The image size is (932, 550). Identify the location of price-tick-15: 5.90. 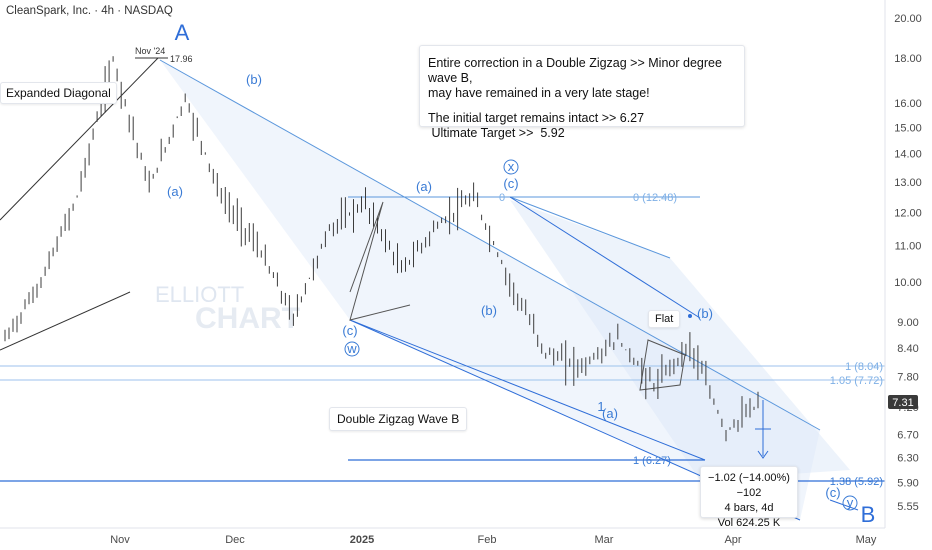
(907, 484).